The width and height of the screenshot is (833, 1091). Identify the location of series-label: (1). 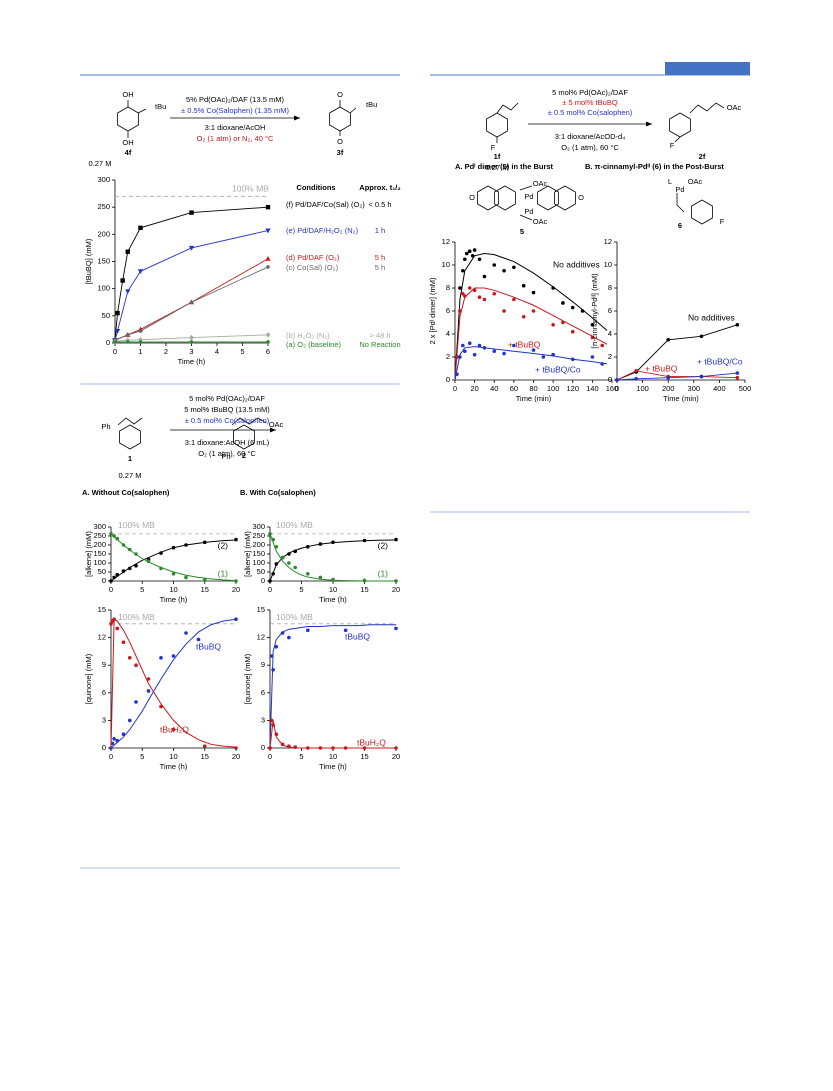
(223, 573).